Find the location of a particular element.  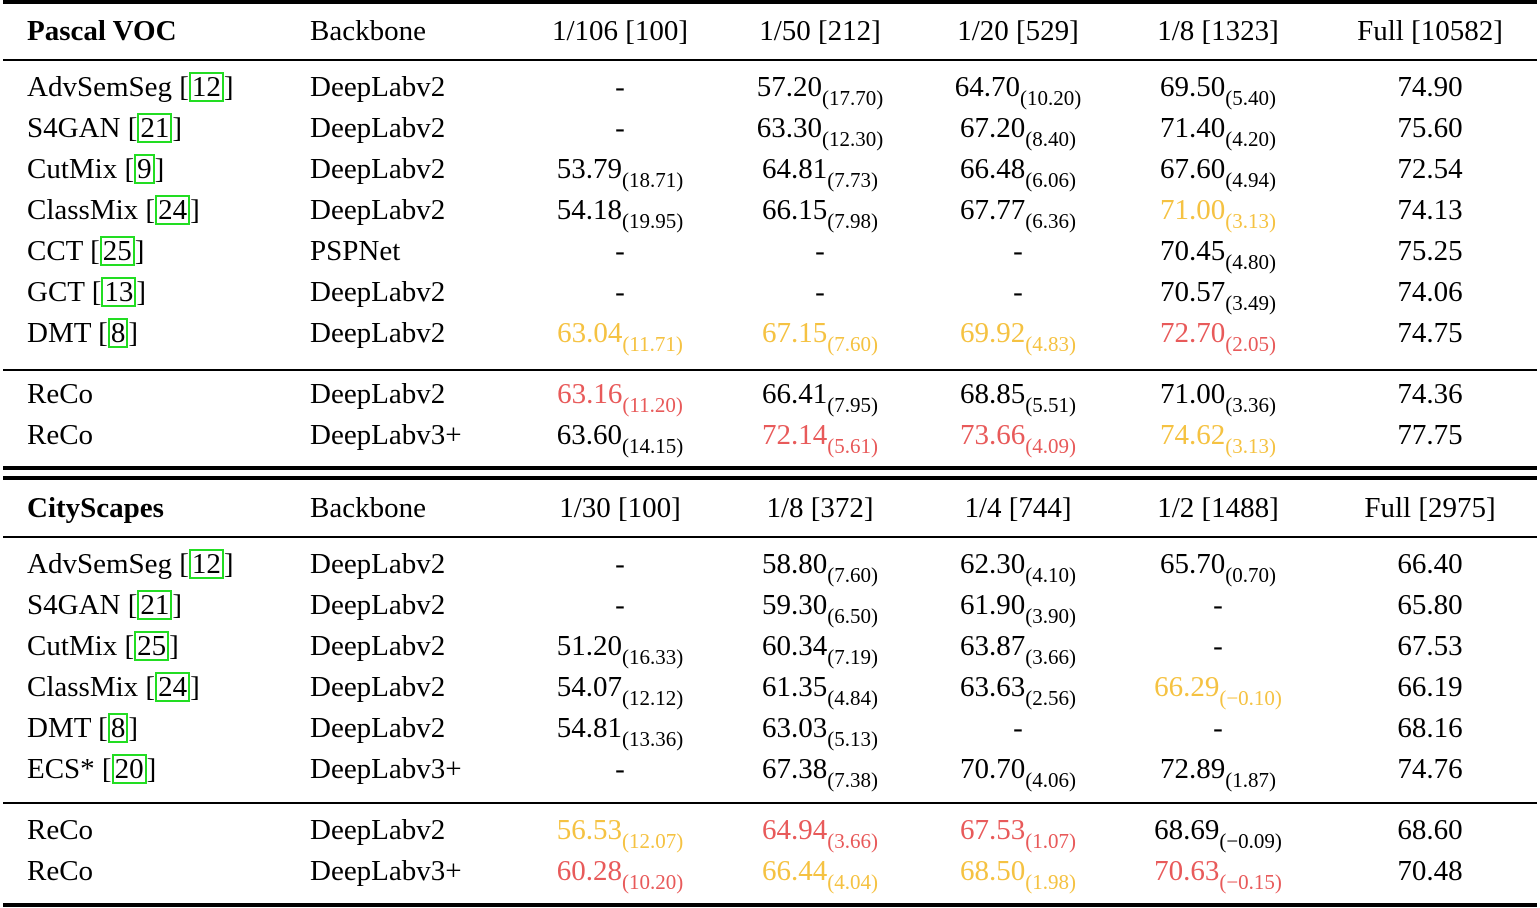

score-cell: 68.69(−0.09) is located at coordinates (1218, 831).